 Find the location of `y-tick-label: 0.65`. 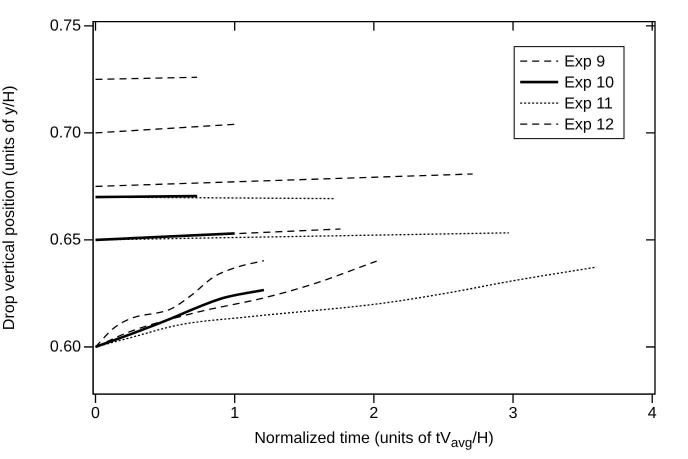

y-tick-label: 0.65 is located at coordinates (66, 239).